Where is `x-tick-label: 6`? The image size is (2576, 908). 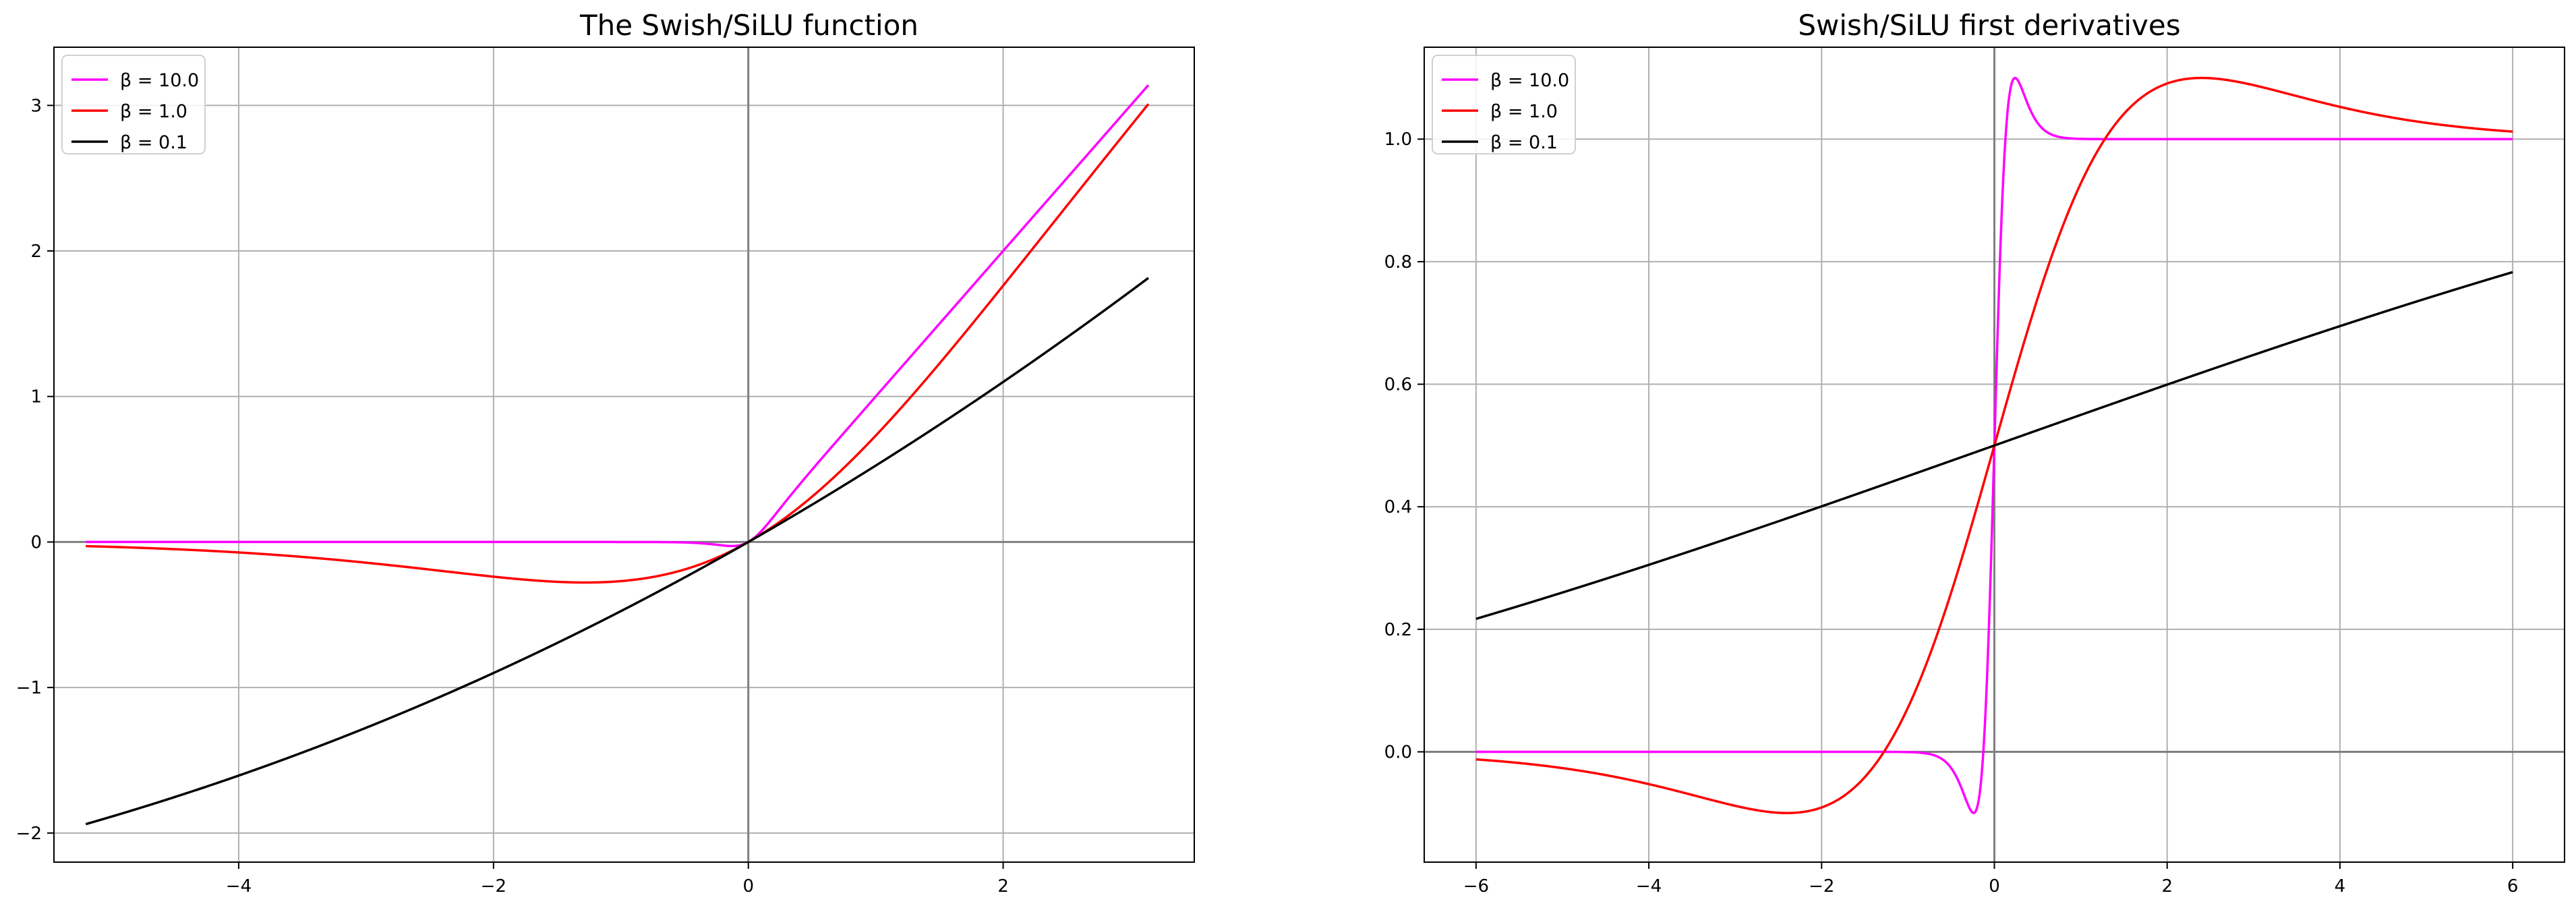
x-tick-label: 6 is located at coordinates (2513, 887).